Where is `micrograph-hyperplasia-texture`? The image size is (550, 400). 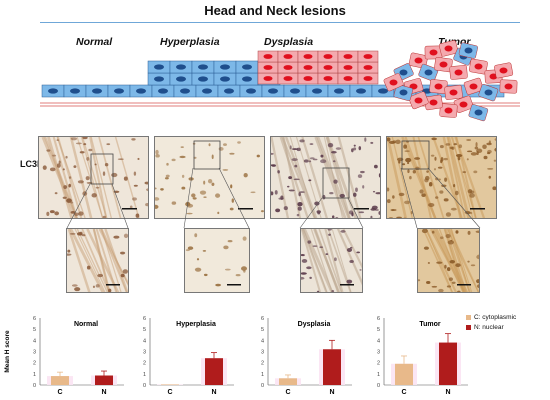
micrograph-hyperplasia-texture is located at coordinates (209, 177).